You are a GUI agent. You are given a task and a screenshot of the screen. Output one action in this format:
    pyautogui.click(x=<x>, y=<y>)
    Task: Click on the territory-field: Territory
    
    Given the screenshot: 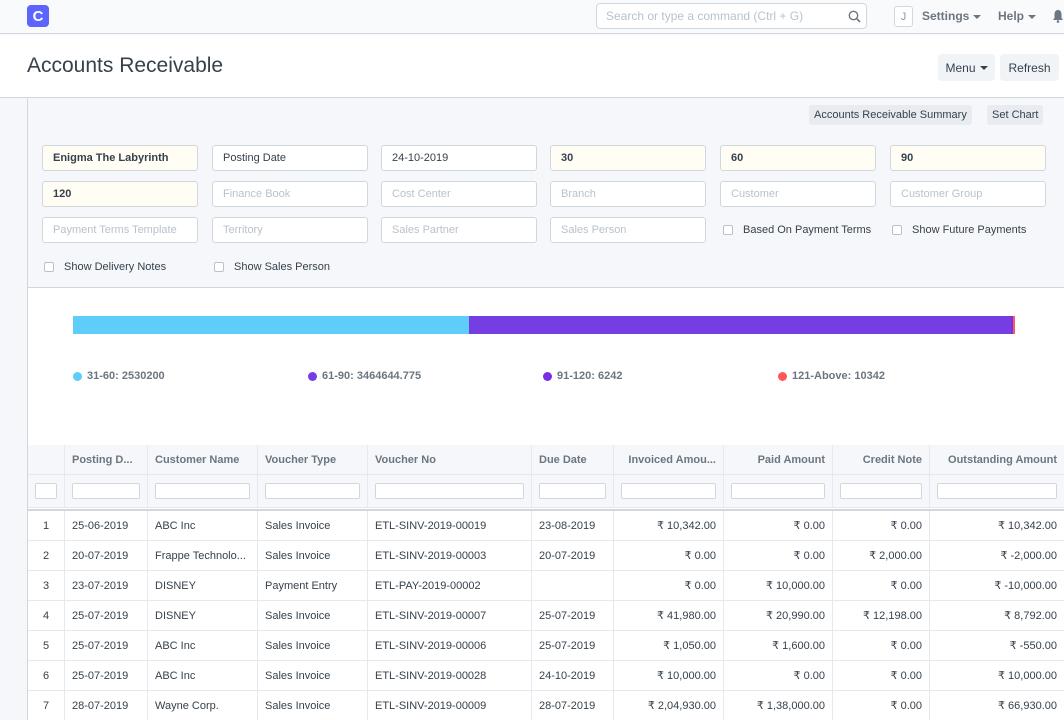 What is the action you would take?
    pyautogui.click(x=290, y=230)
    